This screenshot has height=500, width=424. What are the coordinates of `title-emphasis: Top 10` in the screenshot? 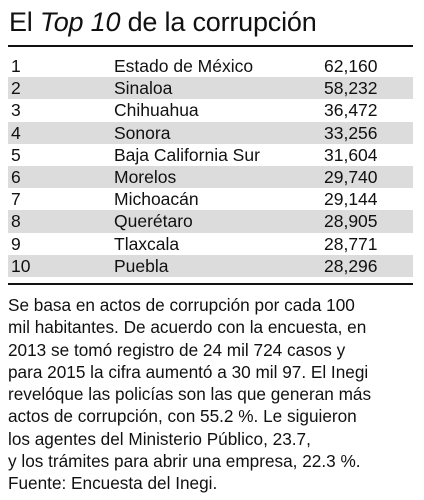 It's located at (80, 22).